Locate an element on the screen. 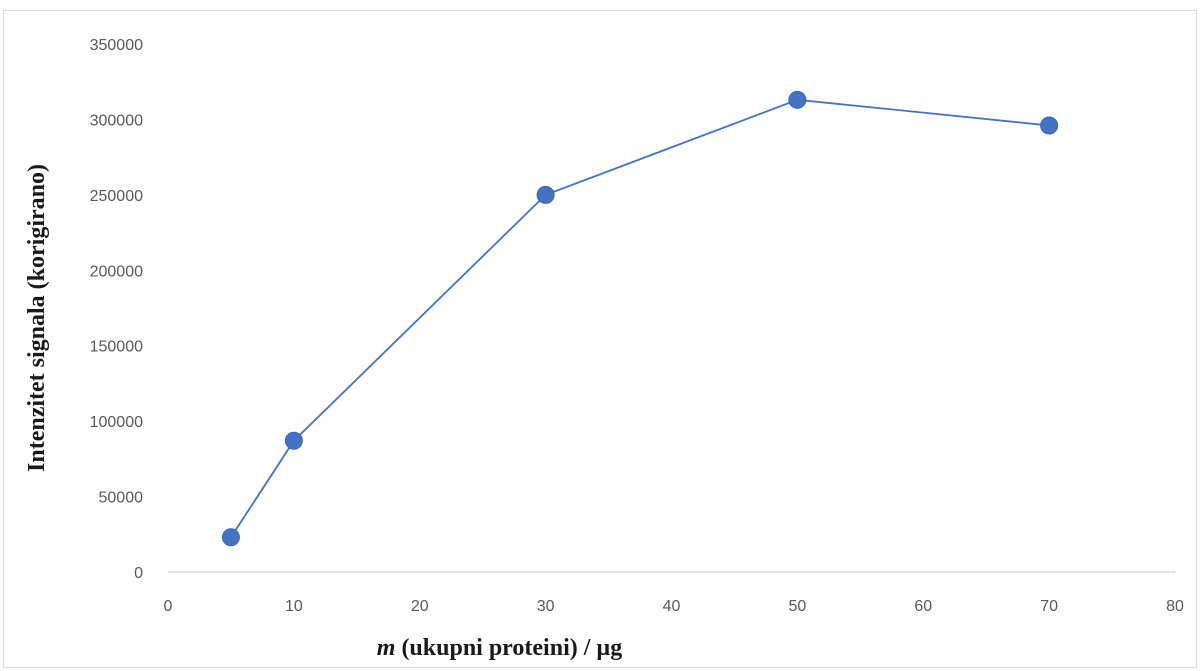  x-tick-label: 20 is located at coordinates (420, 606).